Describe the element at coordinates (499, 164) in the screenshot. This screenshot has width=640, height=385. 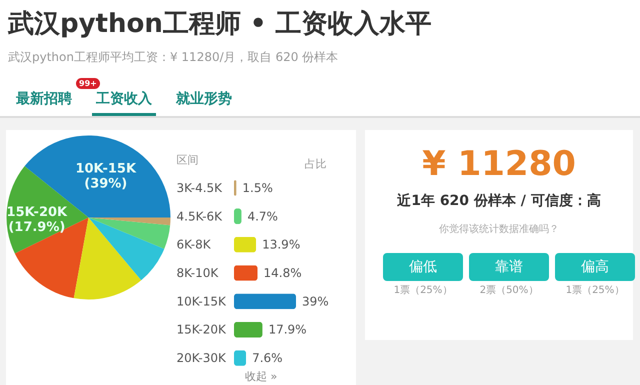
I see `text: ¥ 11280` at that location.